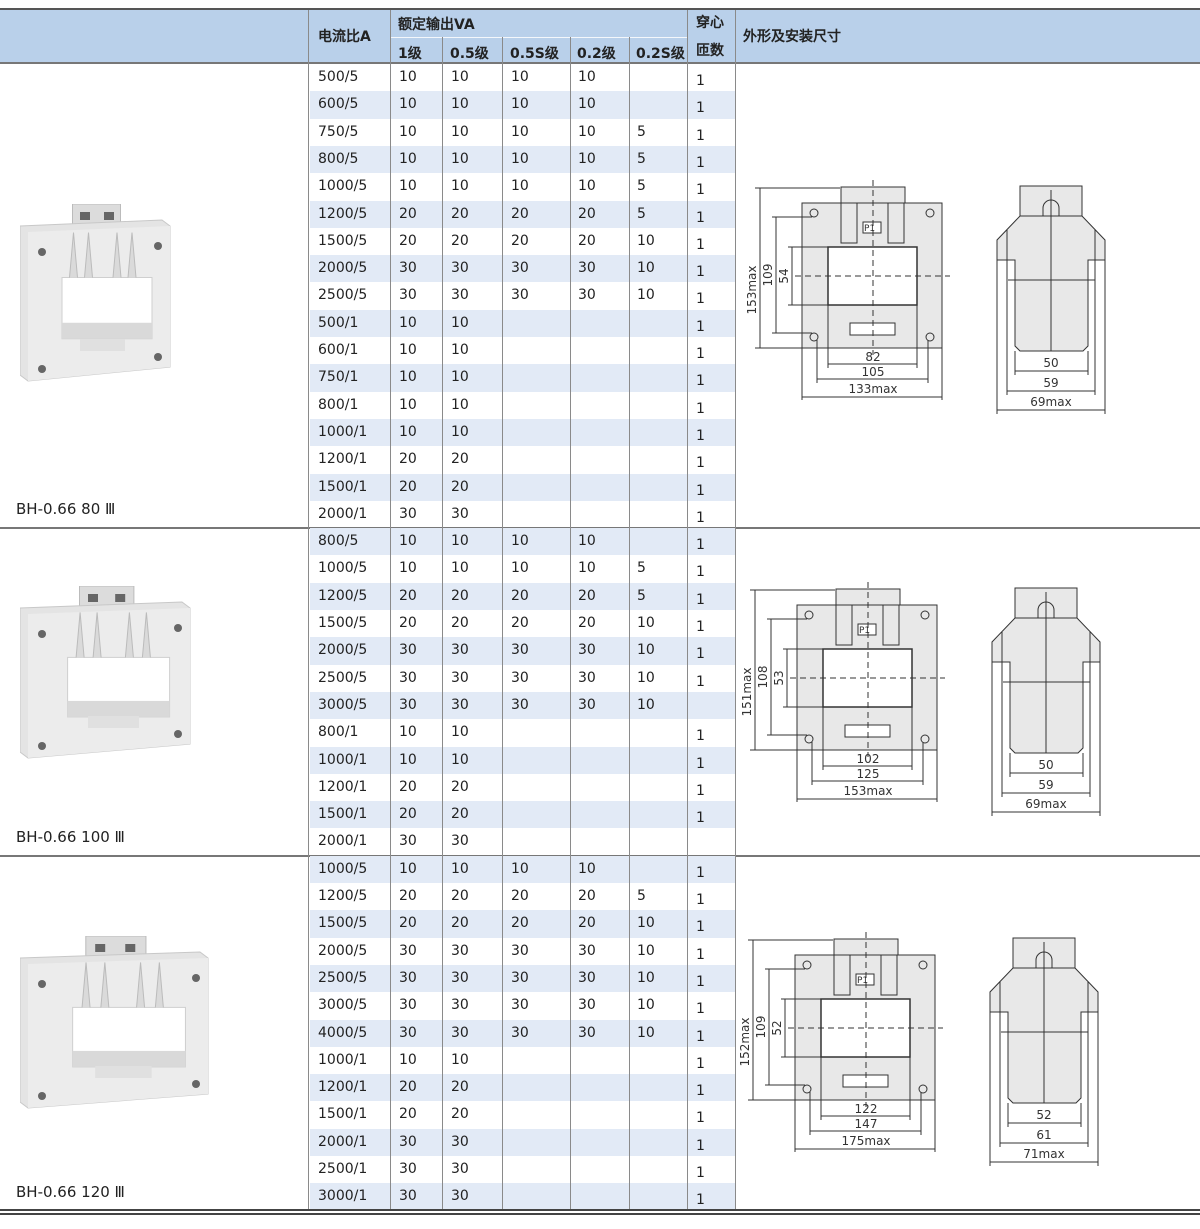 The height and width of the screenshot is (1229, 1200). What do you see at coordinates (522, 978) in the screenshot?
I see `table-row: 2500/5 30 30 30 30 10 1` at bounding box center [522, 978].